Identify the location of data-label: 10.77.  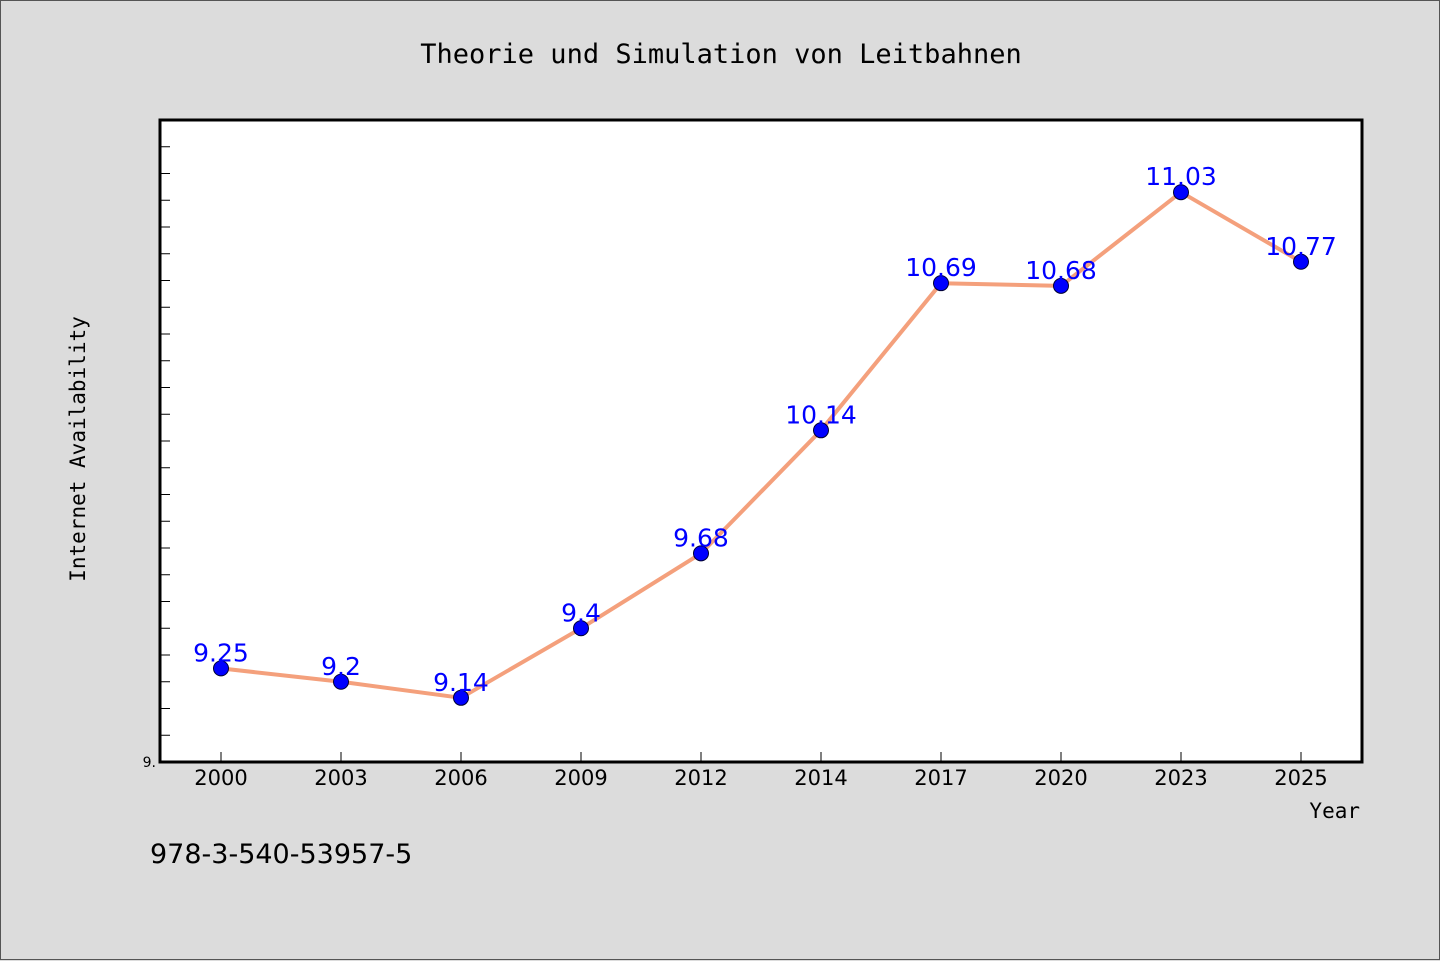
(1301, 246).